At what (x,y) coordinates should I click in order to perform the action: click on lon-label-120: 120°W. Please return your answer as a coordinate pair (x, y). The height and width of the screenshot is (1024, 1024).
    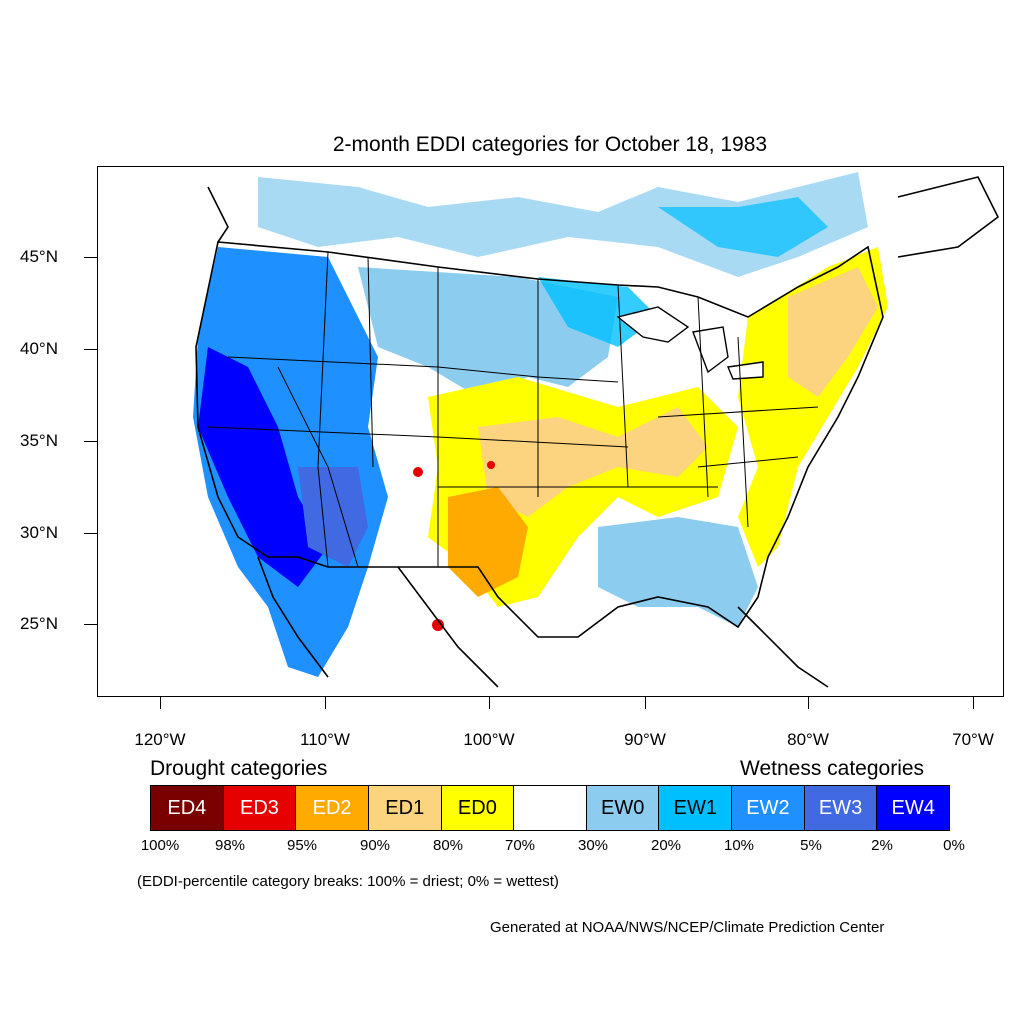
    Looking at the image, I should click on (160, 739).